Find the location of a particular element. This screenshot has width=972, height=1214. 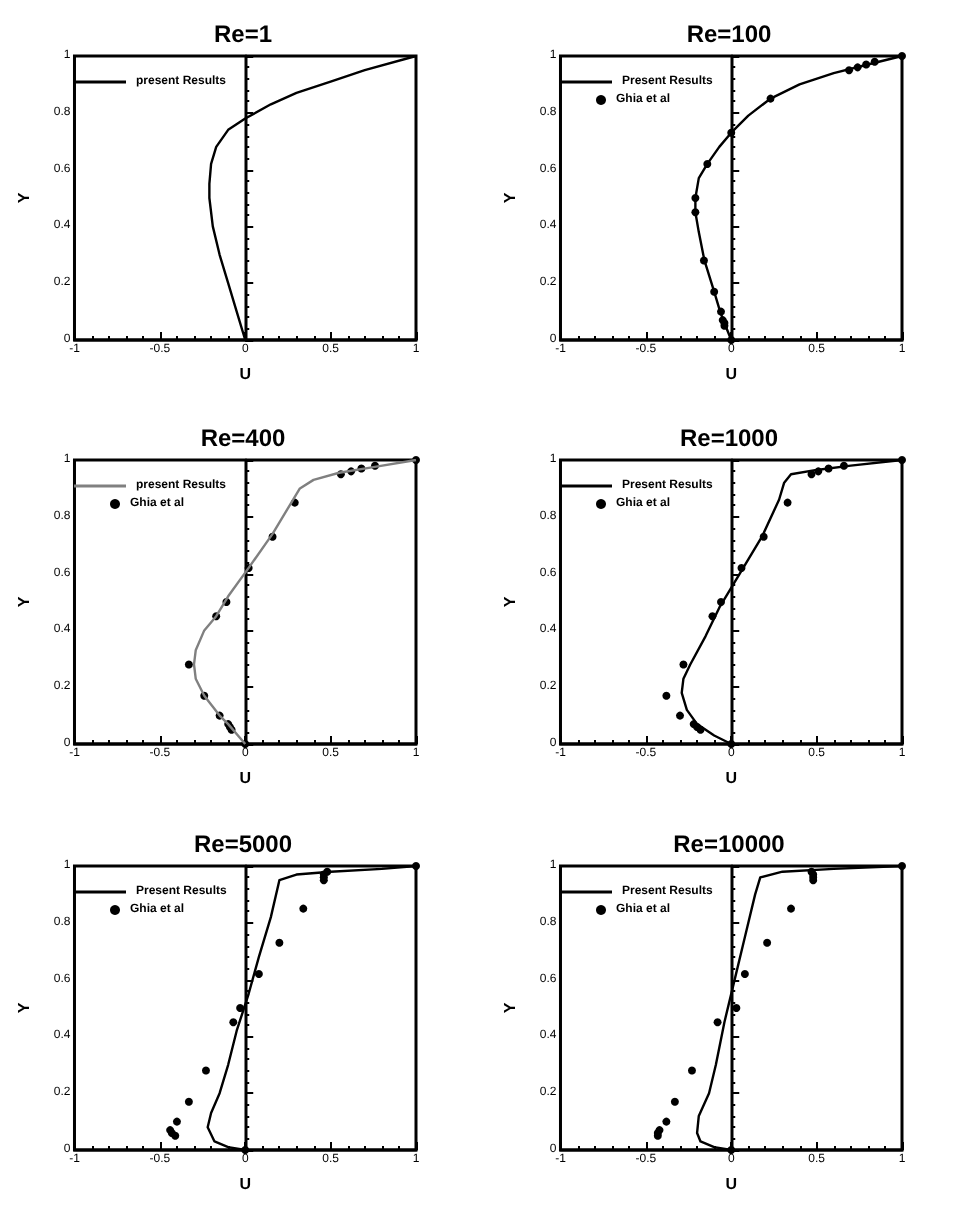

chart-title: Re=1000 is located at coordinates (729, 438).